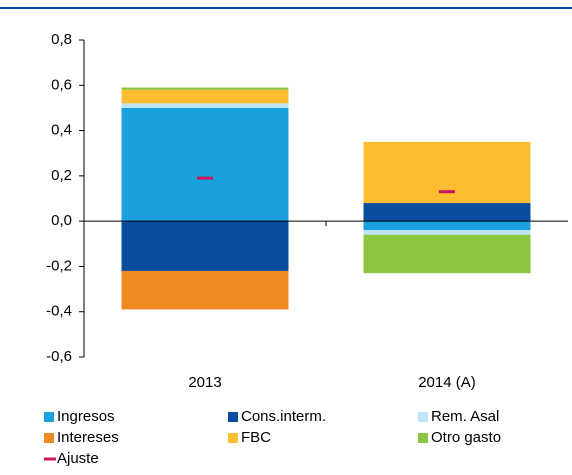  What do you see at coordinates (59, 356) in the screenshot?
I see `y-tick-label: -0,6` at bounding box center [59, 356].